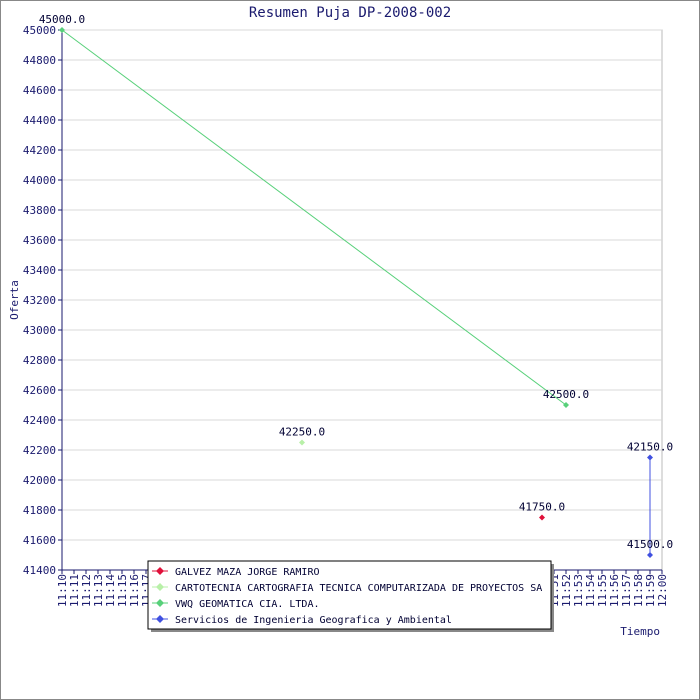 This screenshot has width=700, height=700. I want to click on data-label: 42250.0, so click(302, 432).